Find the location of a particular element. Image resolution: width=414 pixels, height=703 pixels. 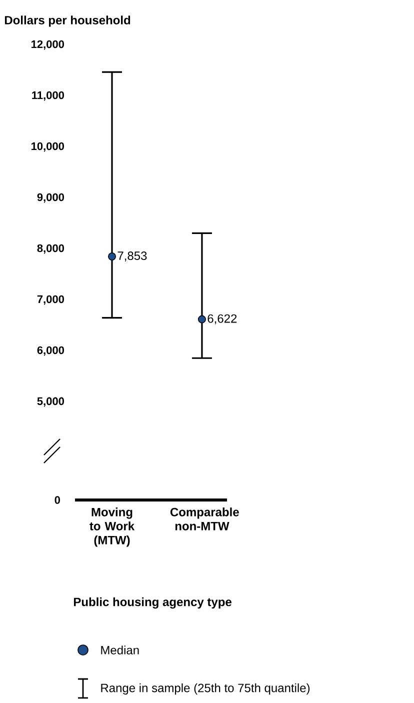

category-label: Comparable non-MTW is located at coordinates (204, 519).